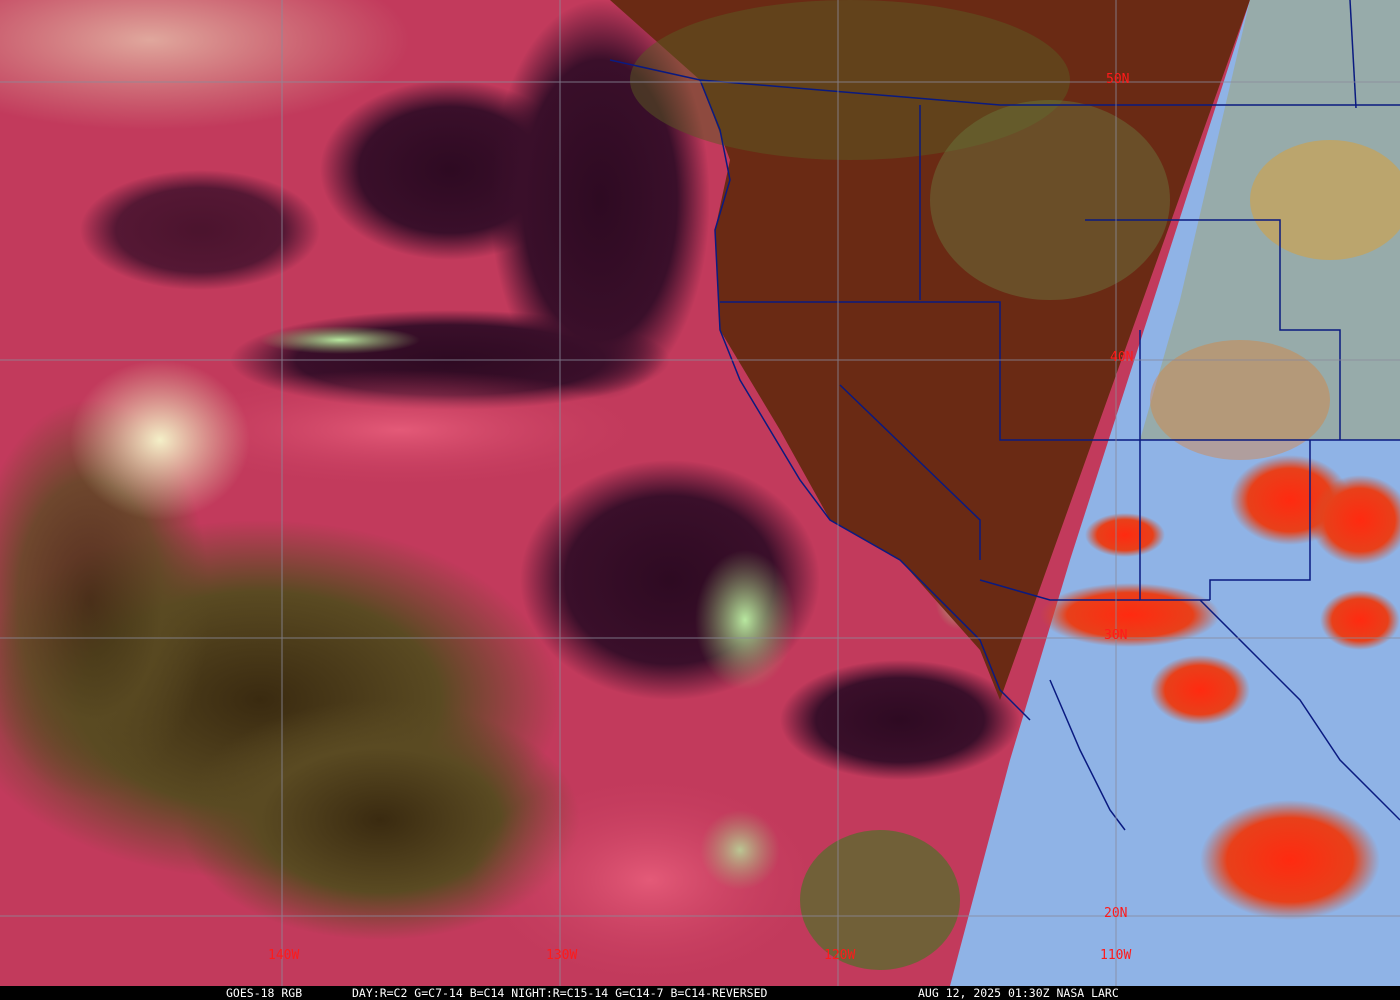 This screenshot has width=1400, height=1000. What do you see at coordinates (264, 993) in the screenshot?
I see `satellite-name: GOES-18 RGB` at bounding box center [264, 993].